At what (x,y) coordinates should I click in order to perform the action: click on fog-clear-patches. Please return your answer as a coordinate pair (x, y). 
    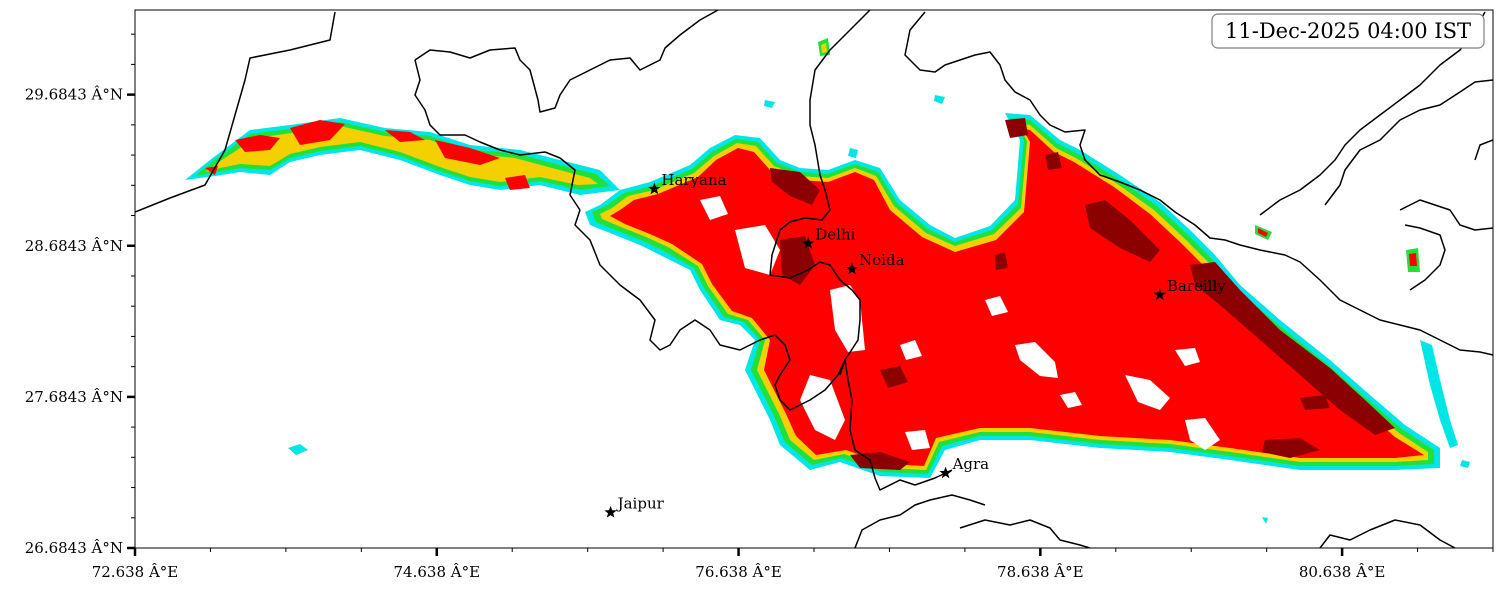
    Looking at the image, I should click on (960, 323).